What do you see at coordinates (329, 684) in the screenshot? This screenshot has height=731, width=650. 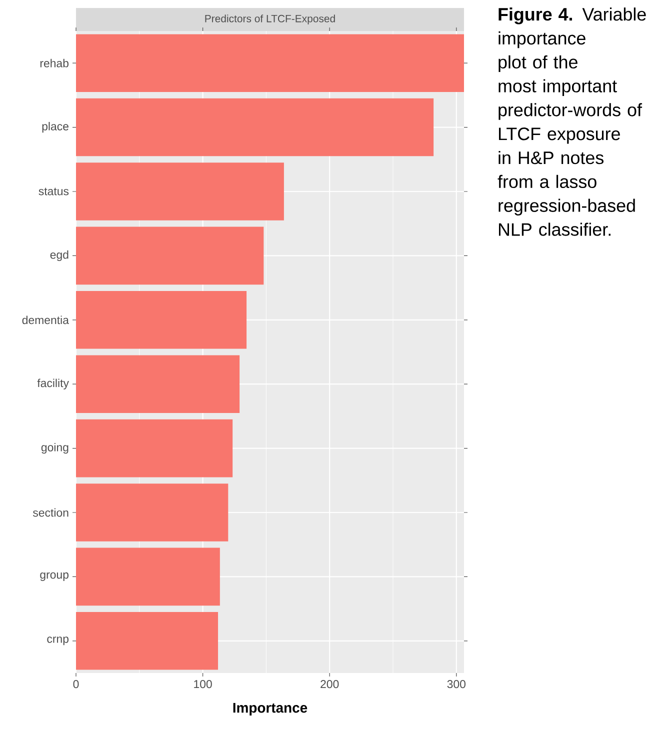 I see `x-tick-label: 200` at bounding box center [329, 684].